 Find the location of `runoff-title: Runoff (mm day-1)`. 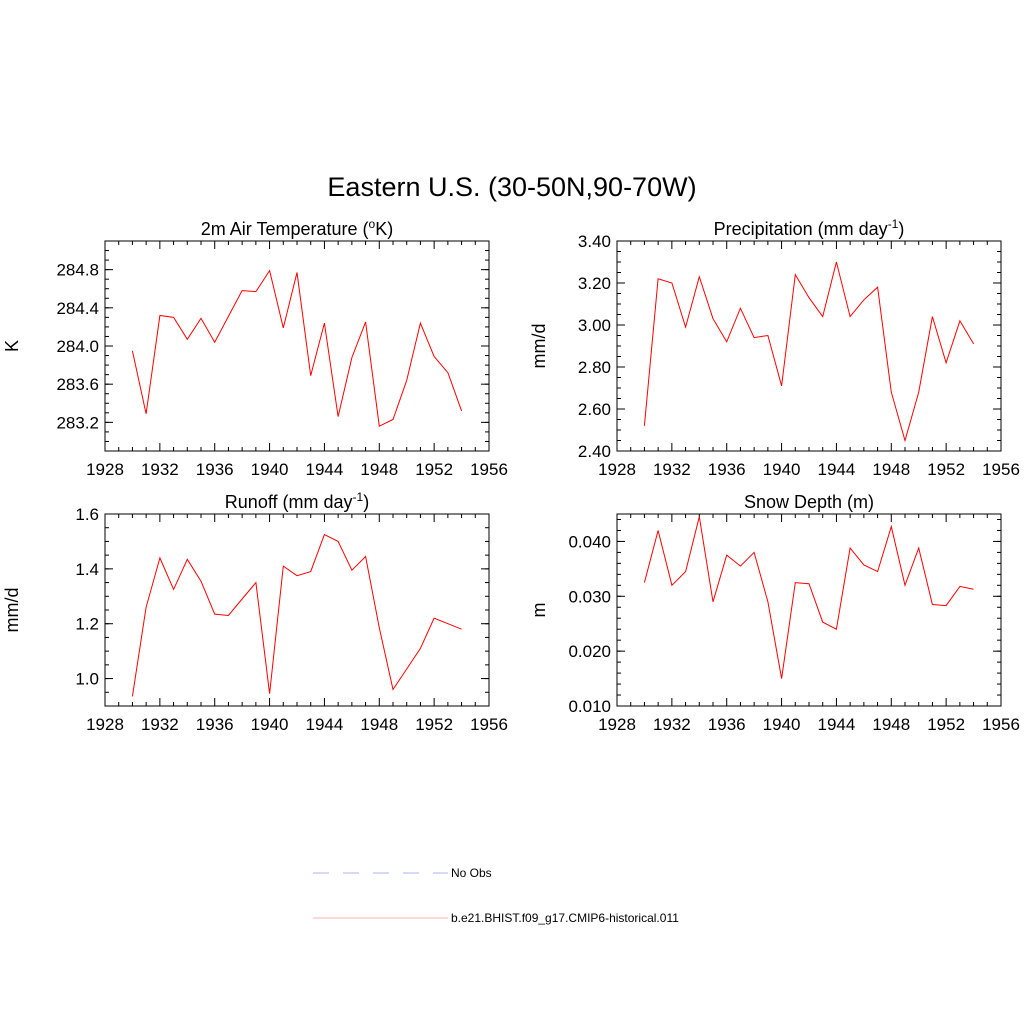

runoff-title: Runoff (mm day-1) is located at coordinates (297, 501).